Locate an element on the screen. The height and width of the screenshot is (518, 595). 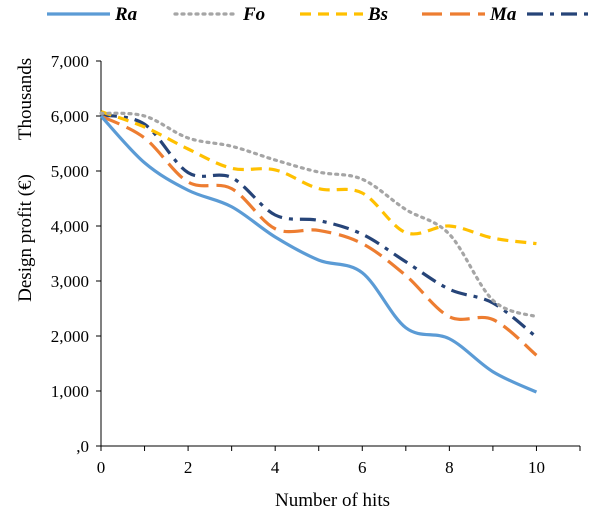
y-unit-label: Thousands is located at coordinates (25, 99).